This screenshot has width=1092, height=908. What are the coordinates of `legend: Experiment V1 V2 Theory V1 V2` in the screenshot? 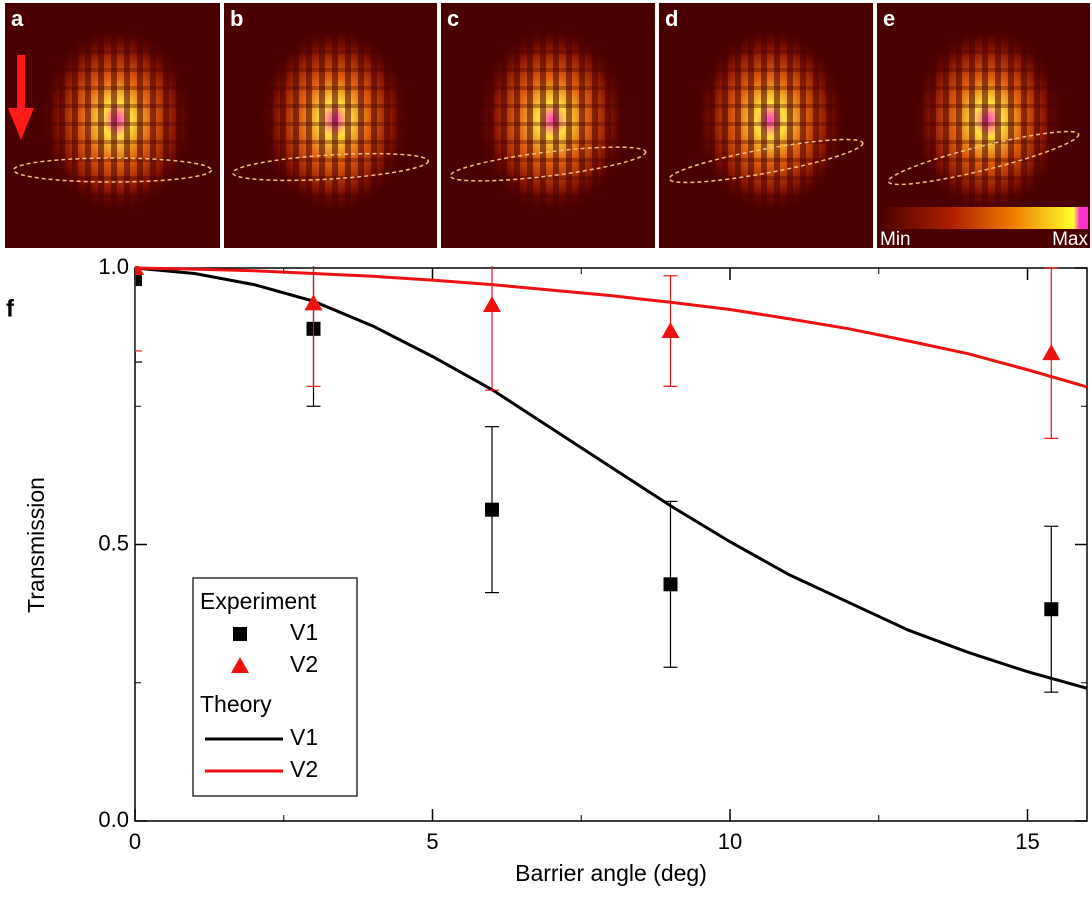 It's located at (275, 687).